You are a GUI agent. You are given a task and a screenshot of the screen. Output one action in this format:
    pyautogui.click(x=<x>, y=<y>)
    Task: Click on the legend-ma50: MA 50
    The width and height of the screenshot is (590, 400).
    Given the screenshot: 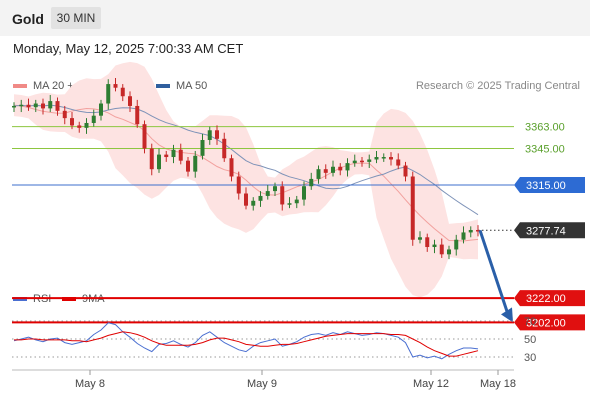 What is the action you would take?
    pyautogui.click(x=181, y=86)
    